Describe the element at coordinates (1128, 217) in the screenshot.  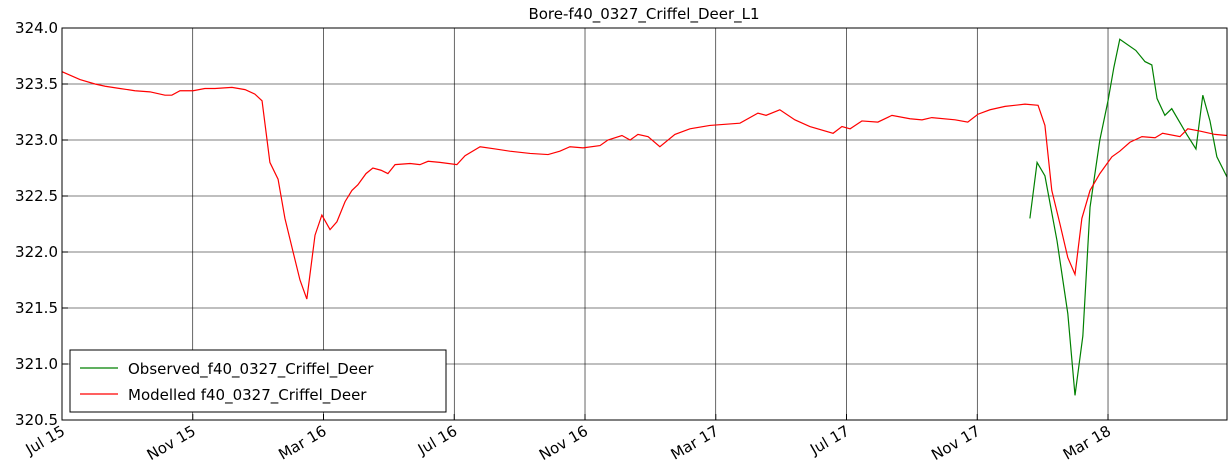
I see `series-line` at that location.